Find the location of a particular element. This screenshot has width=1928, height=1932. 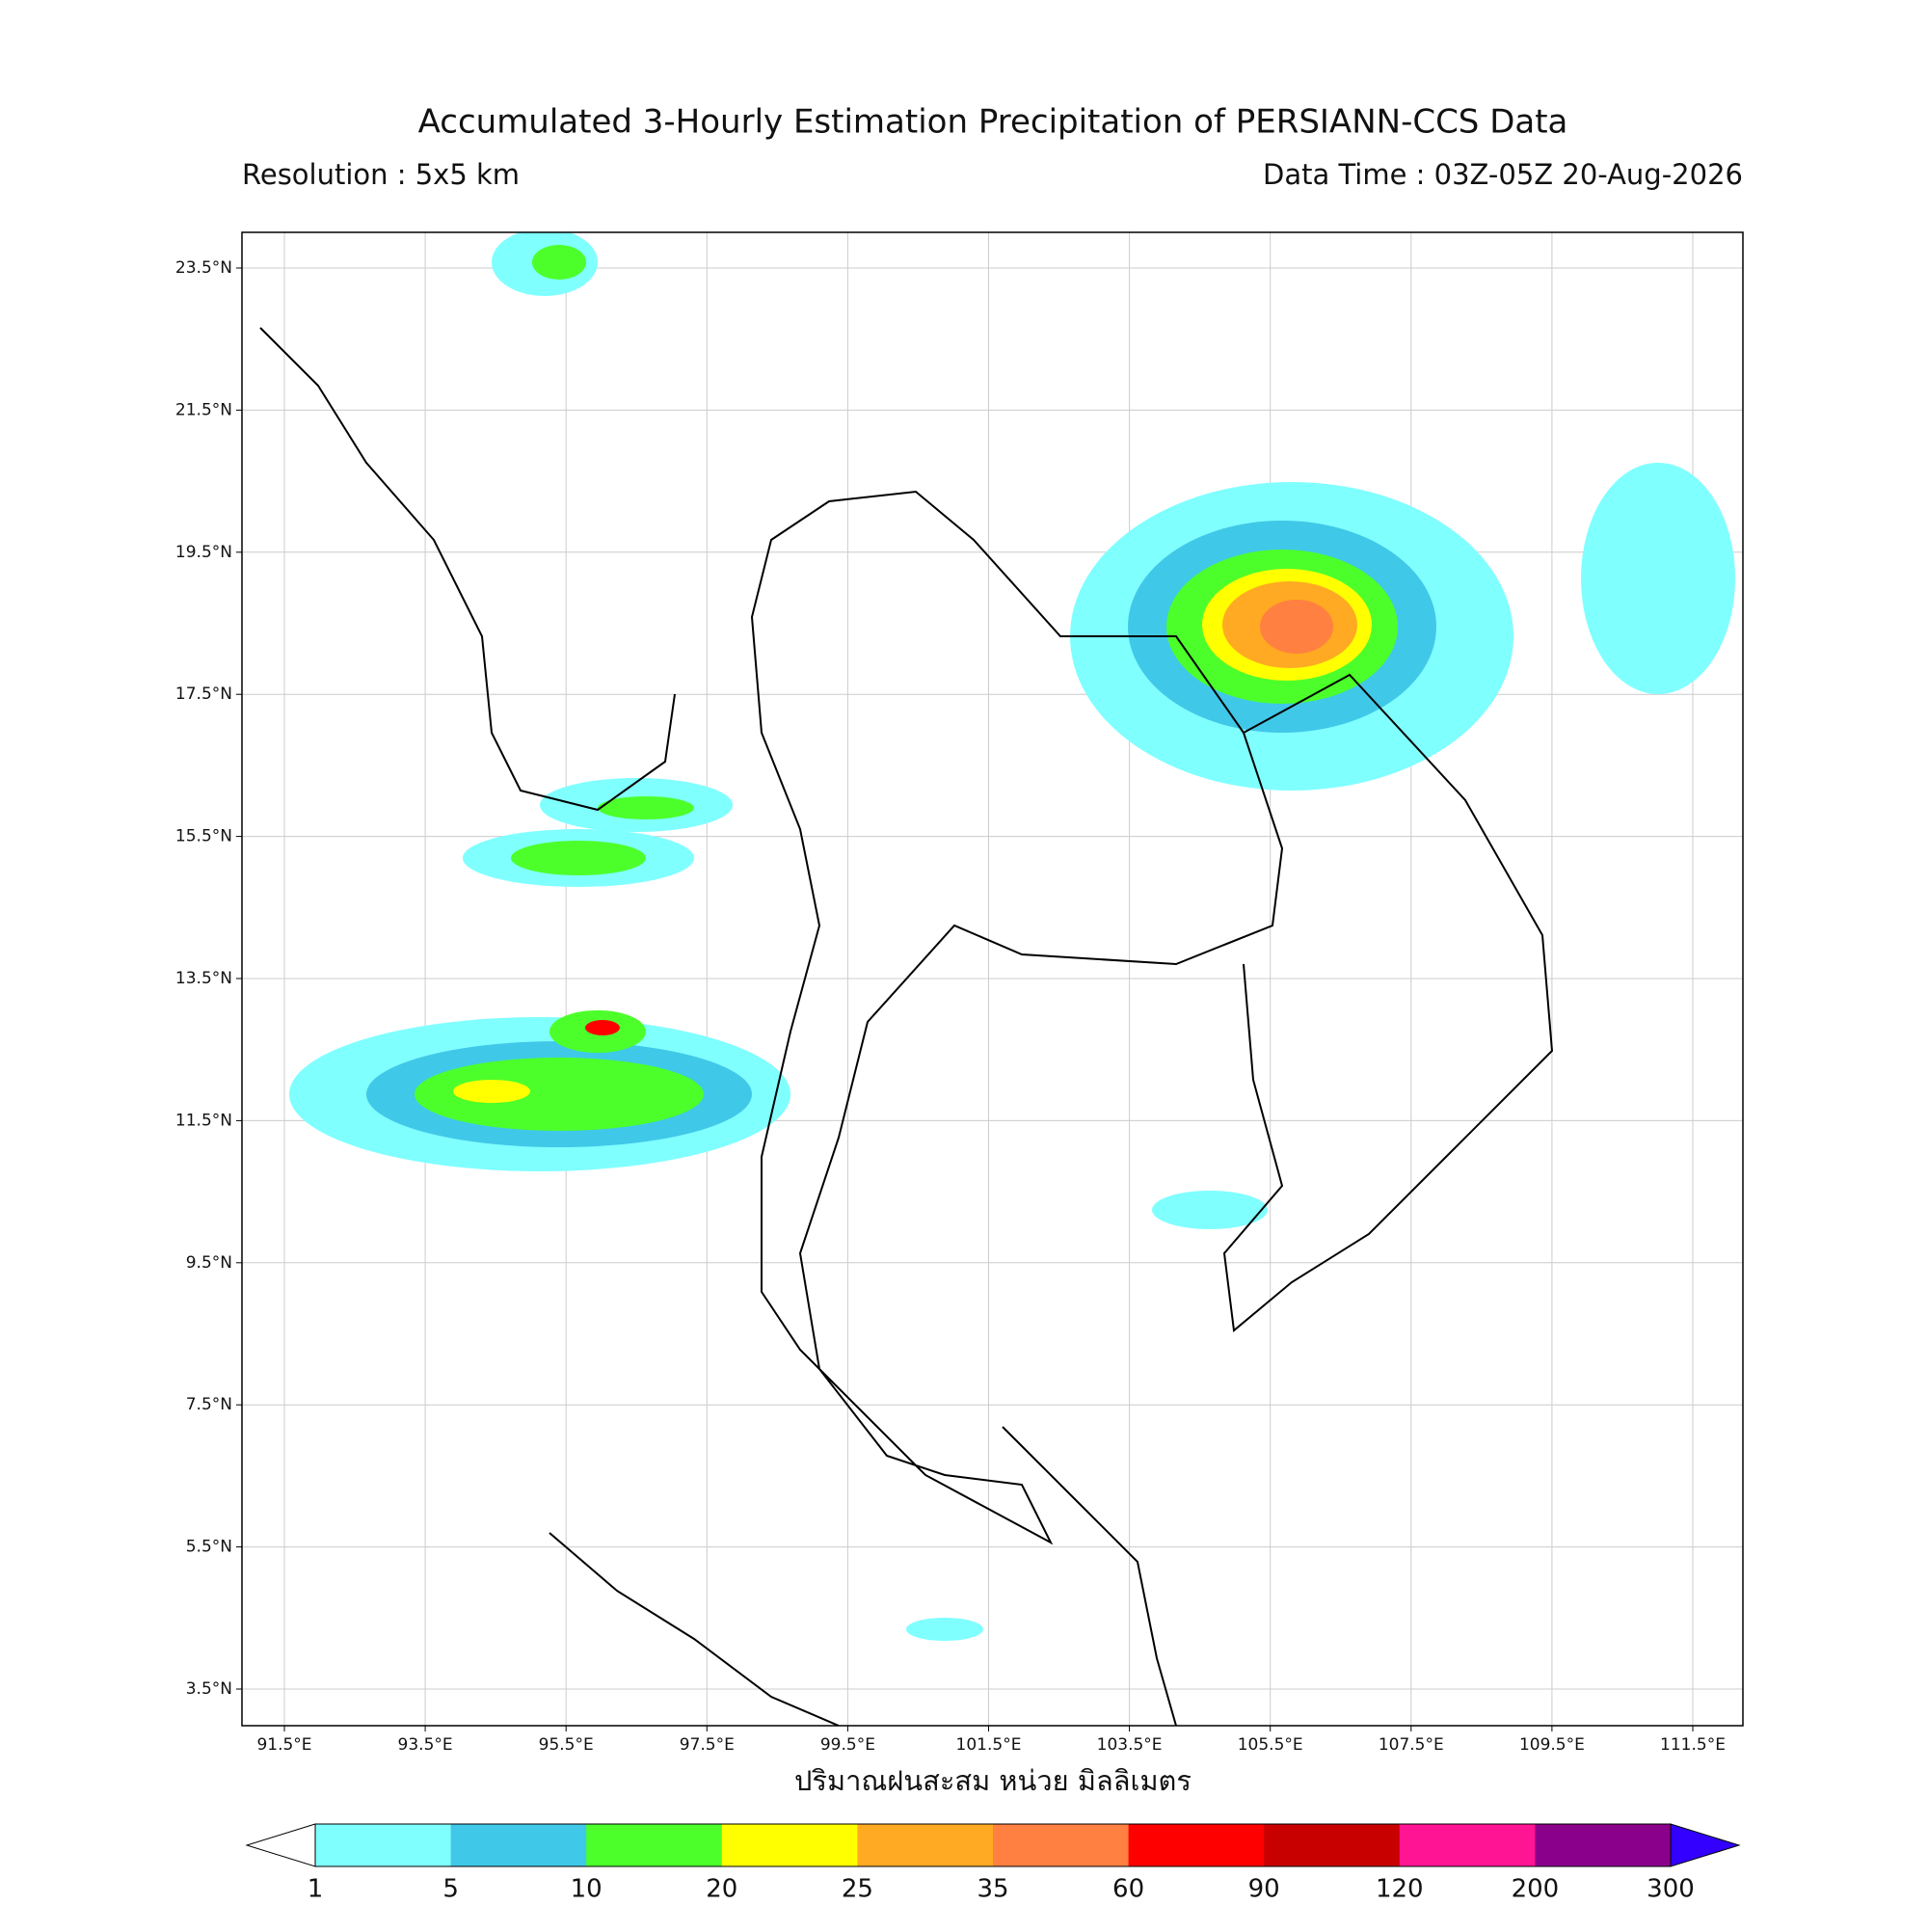

lat-tick-label: 3.5°N is located at coordinates (209, 1689).